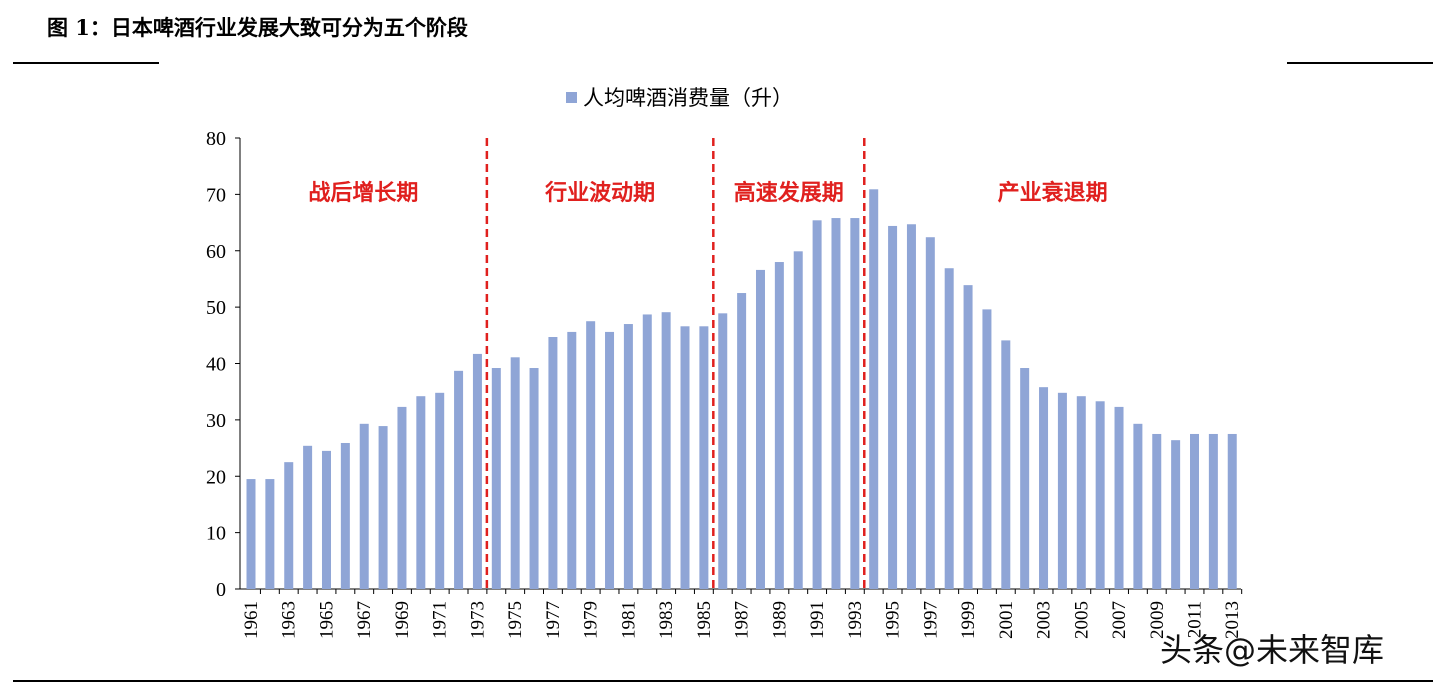 The width and height of the screenshot is (1447, 683). I want to click on x-tick-label: 1993, so click(855, 620).